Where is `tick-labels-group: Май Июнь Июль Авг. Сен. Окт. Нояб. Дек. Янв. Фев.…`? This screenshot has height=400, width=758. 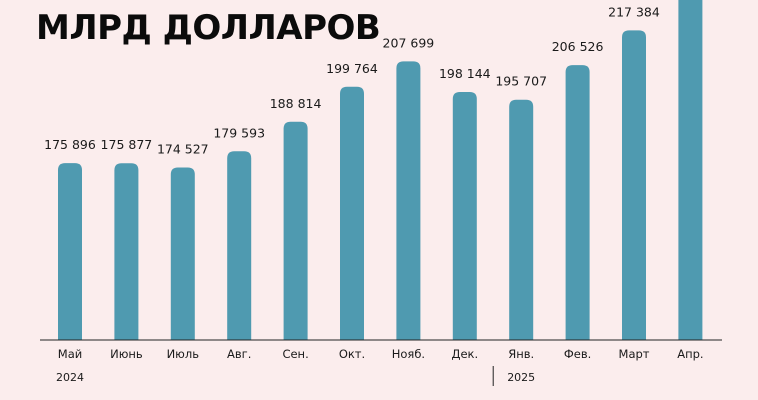 tick-labels-group: Май Июнь Июль Авг. Сен. Окт. Нояб. Дек. Янв. Фев.… is located at coordinates (381, 354).